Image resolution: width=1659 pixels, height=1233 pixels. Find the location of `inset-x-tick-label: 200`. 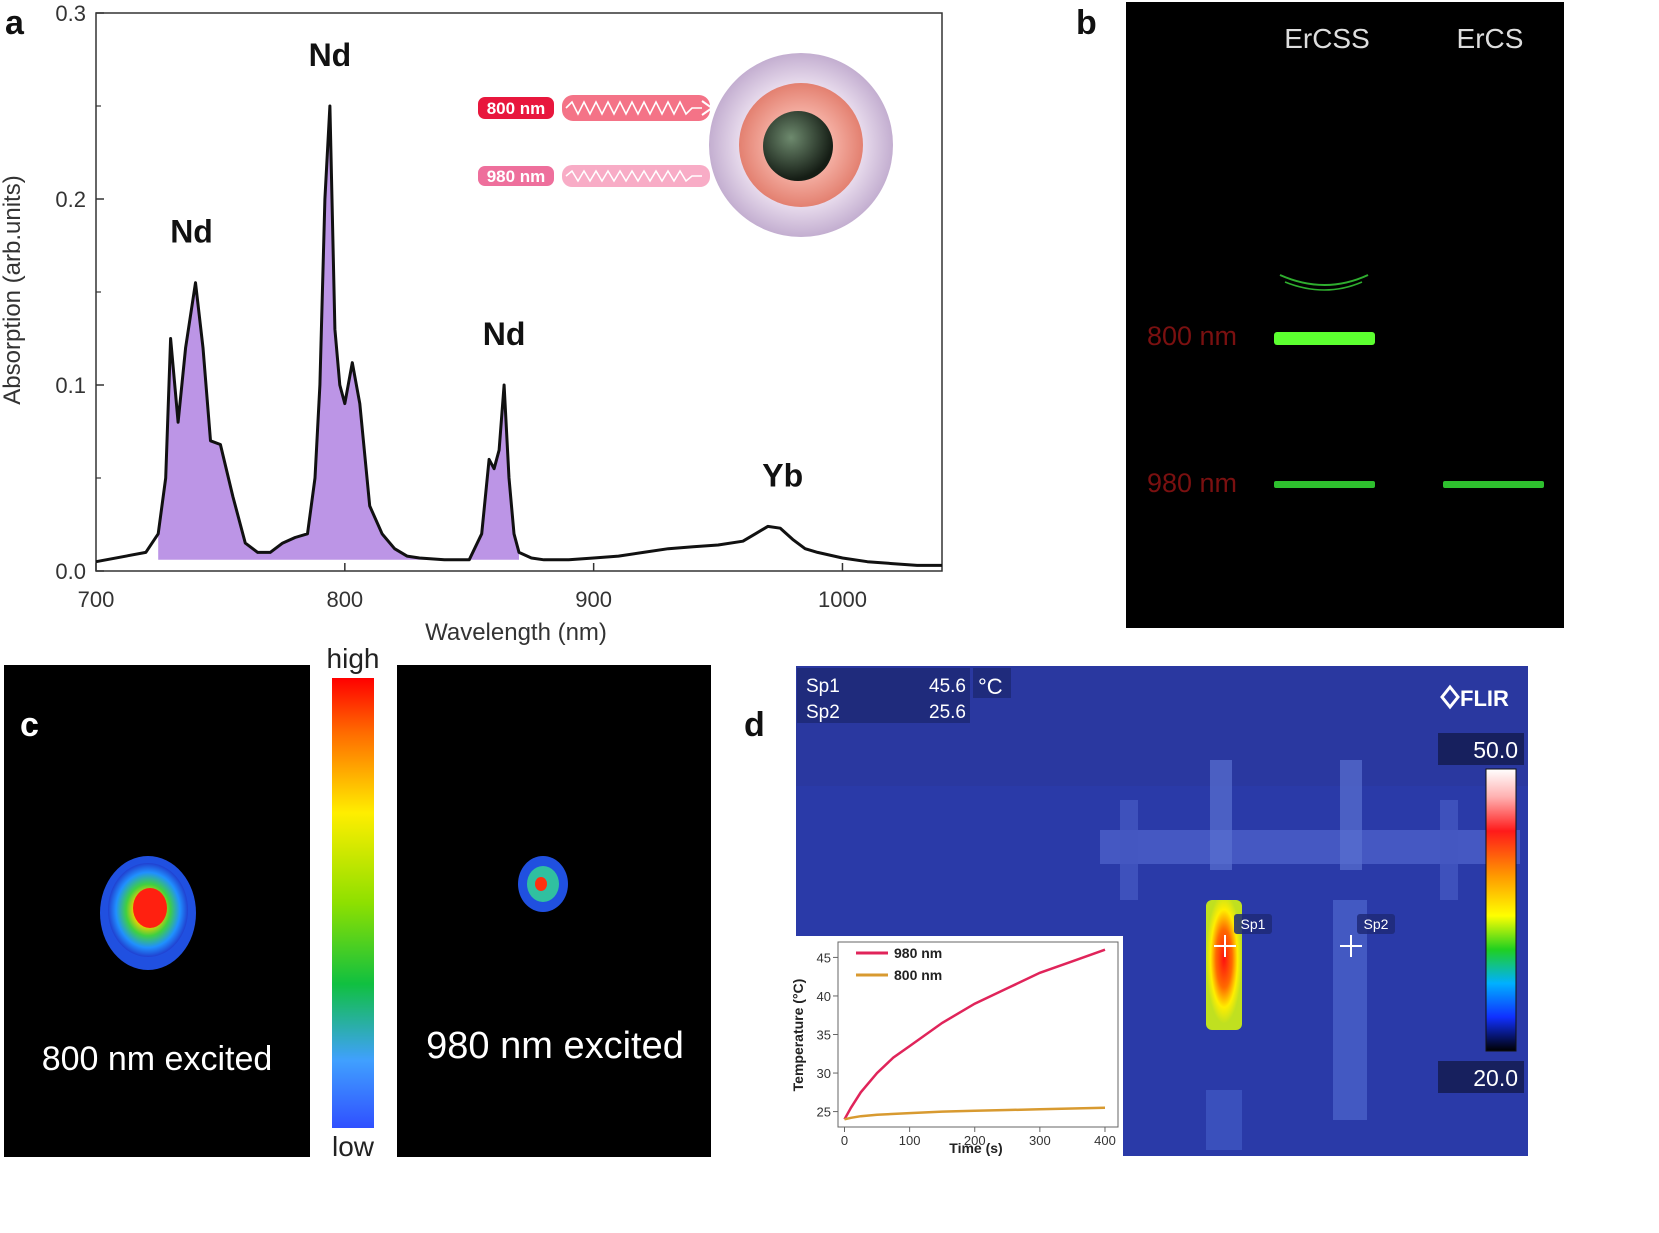

inset-x-tick-label: 200 is located at coordinates (975, 1140).